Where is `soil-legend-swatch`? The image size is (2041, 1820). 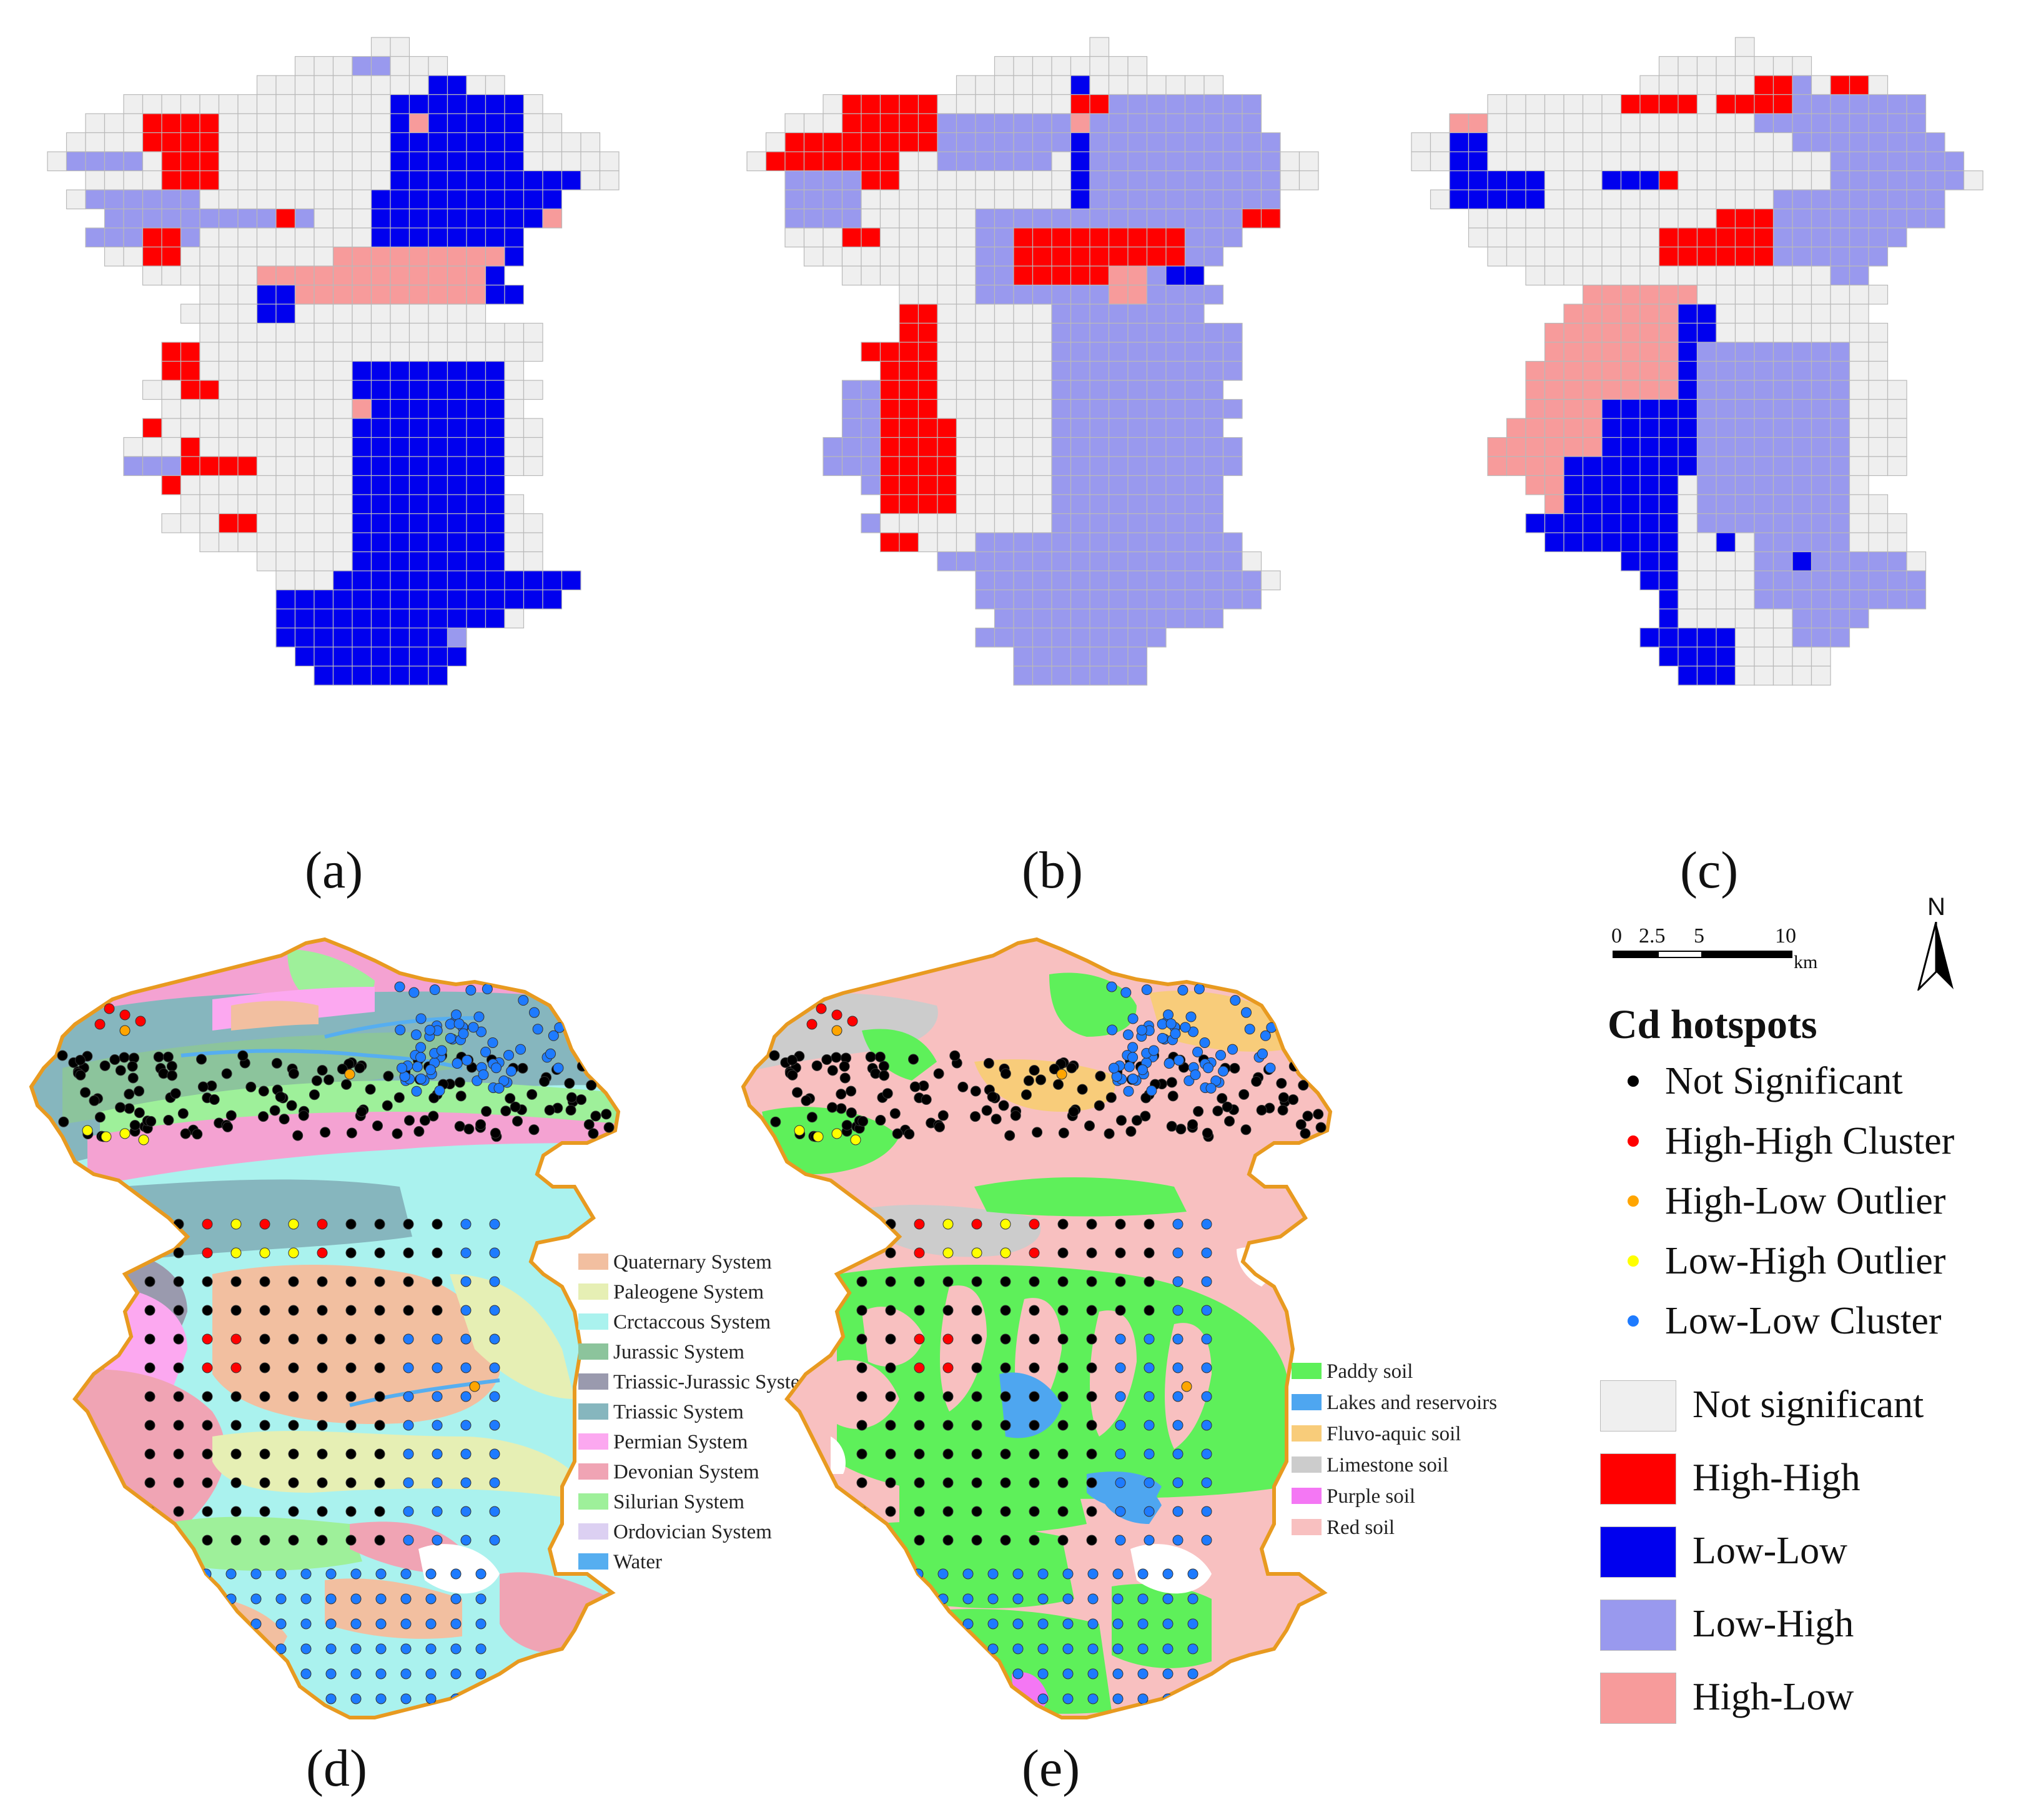 soil-legend-swatch is located at coordinates (1307, 1464).